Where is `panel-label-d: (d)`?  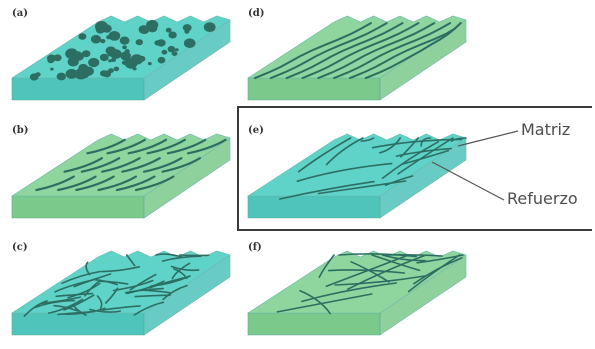
panel-label-d: (d) is located at coordinates (256, 13).